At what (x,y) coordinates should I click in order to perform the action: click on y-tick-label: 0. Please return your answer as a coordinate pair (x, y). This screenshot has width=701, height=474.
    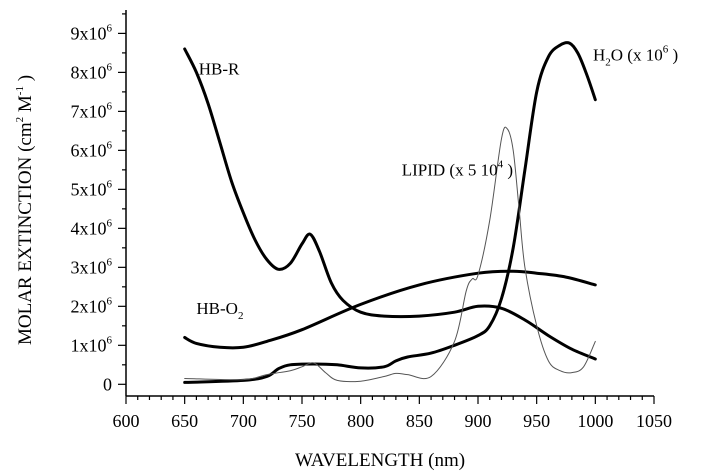
    Looking at the image, I should click on (107, 384).